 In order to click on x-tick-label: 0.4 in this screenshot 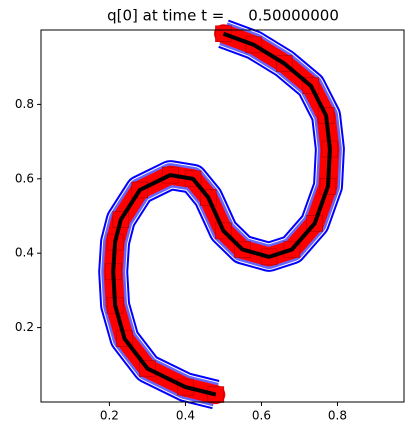, I will do `click(185, 416)`.